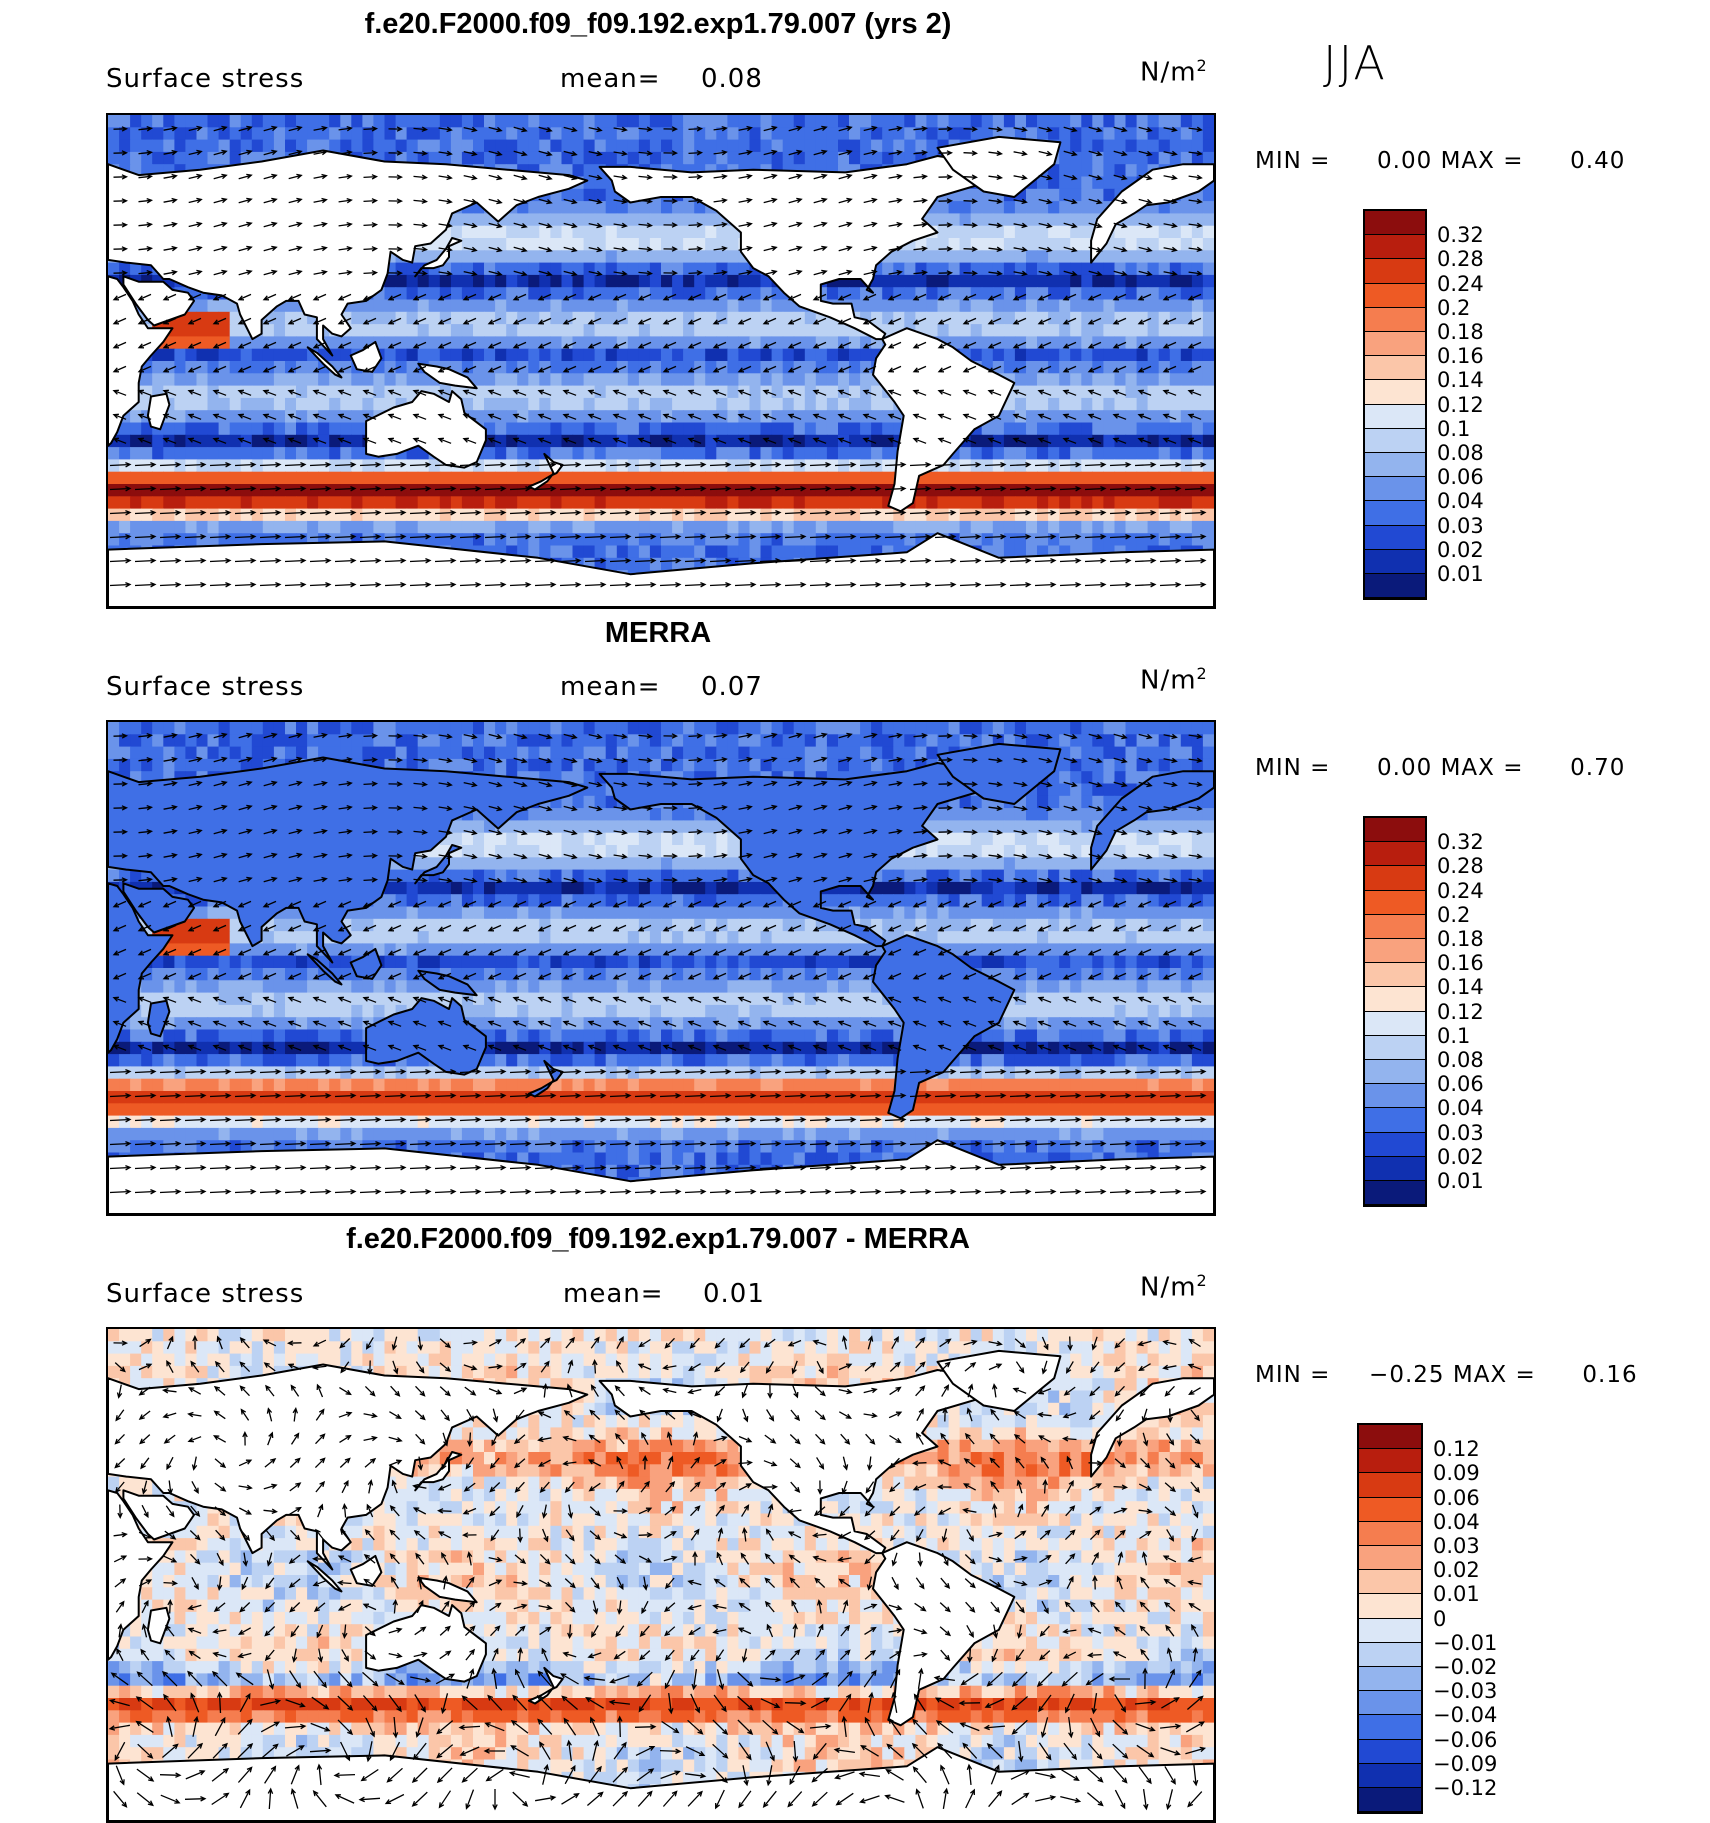 Image resolution: width=1710 pixels, height=1823 pixels. I want to click on panel-3-max-label: MAX =, so click(1494, 1375).